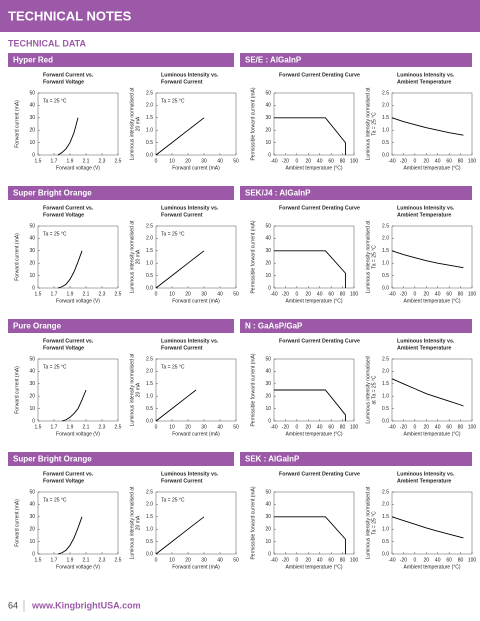  What do you see at coordinates (319, 341) in the screenshot?
I see `chart-title: Forward Current Derating Curve` at bounding box center [319, 341].